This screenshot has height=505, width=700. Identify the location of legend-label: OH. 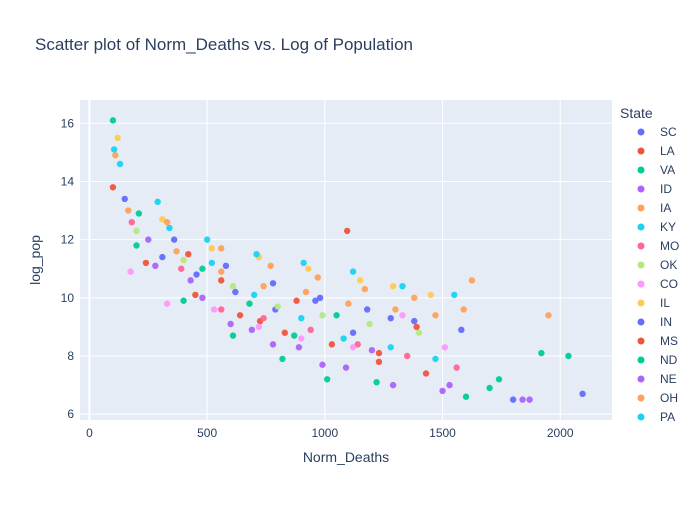
(669, 398).